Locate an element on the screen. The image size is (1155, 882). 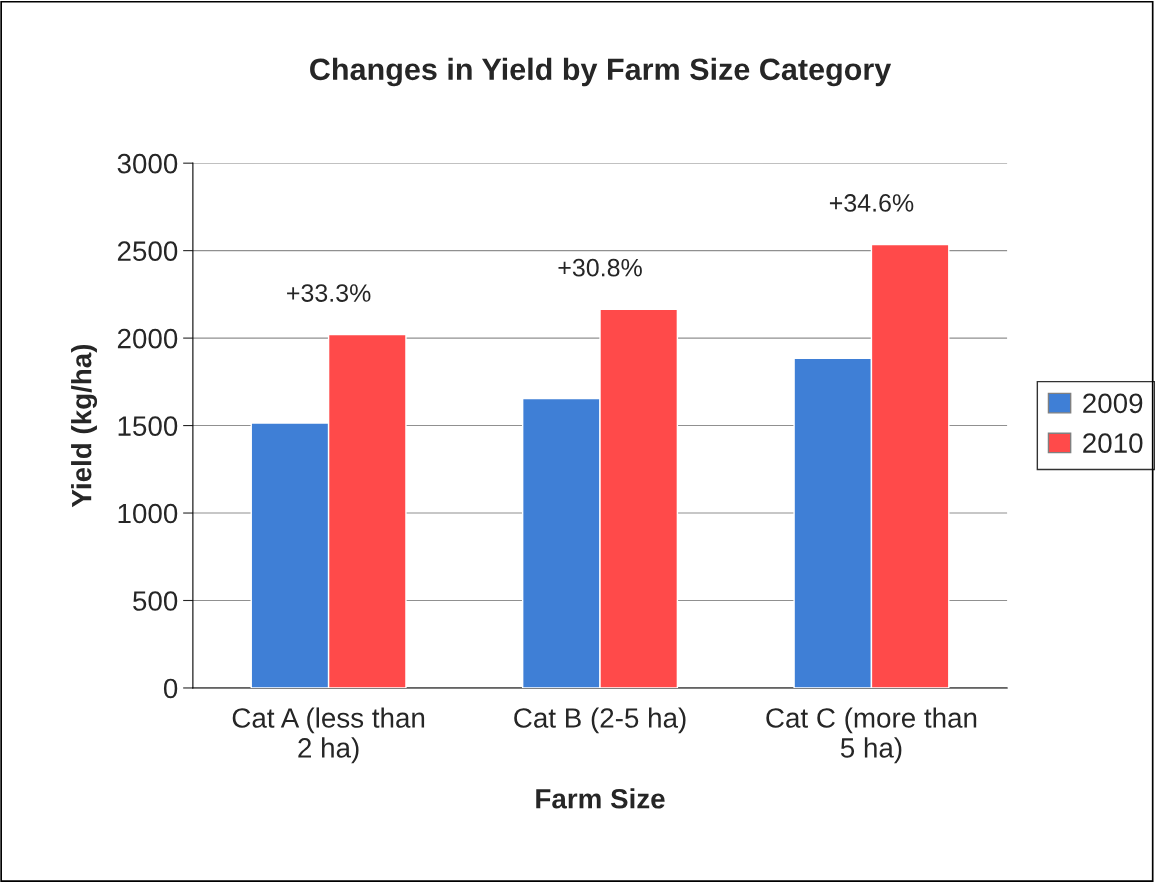
y-tick-label: 2500 is located at coordinates (147, 251).